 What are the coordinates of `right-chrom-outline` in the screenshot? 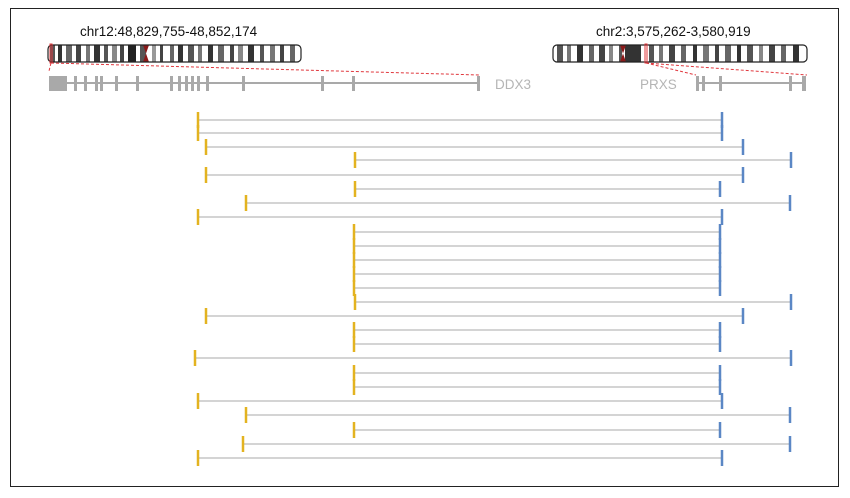 It's located at (680, 53).